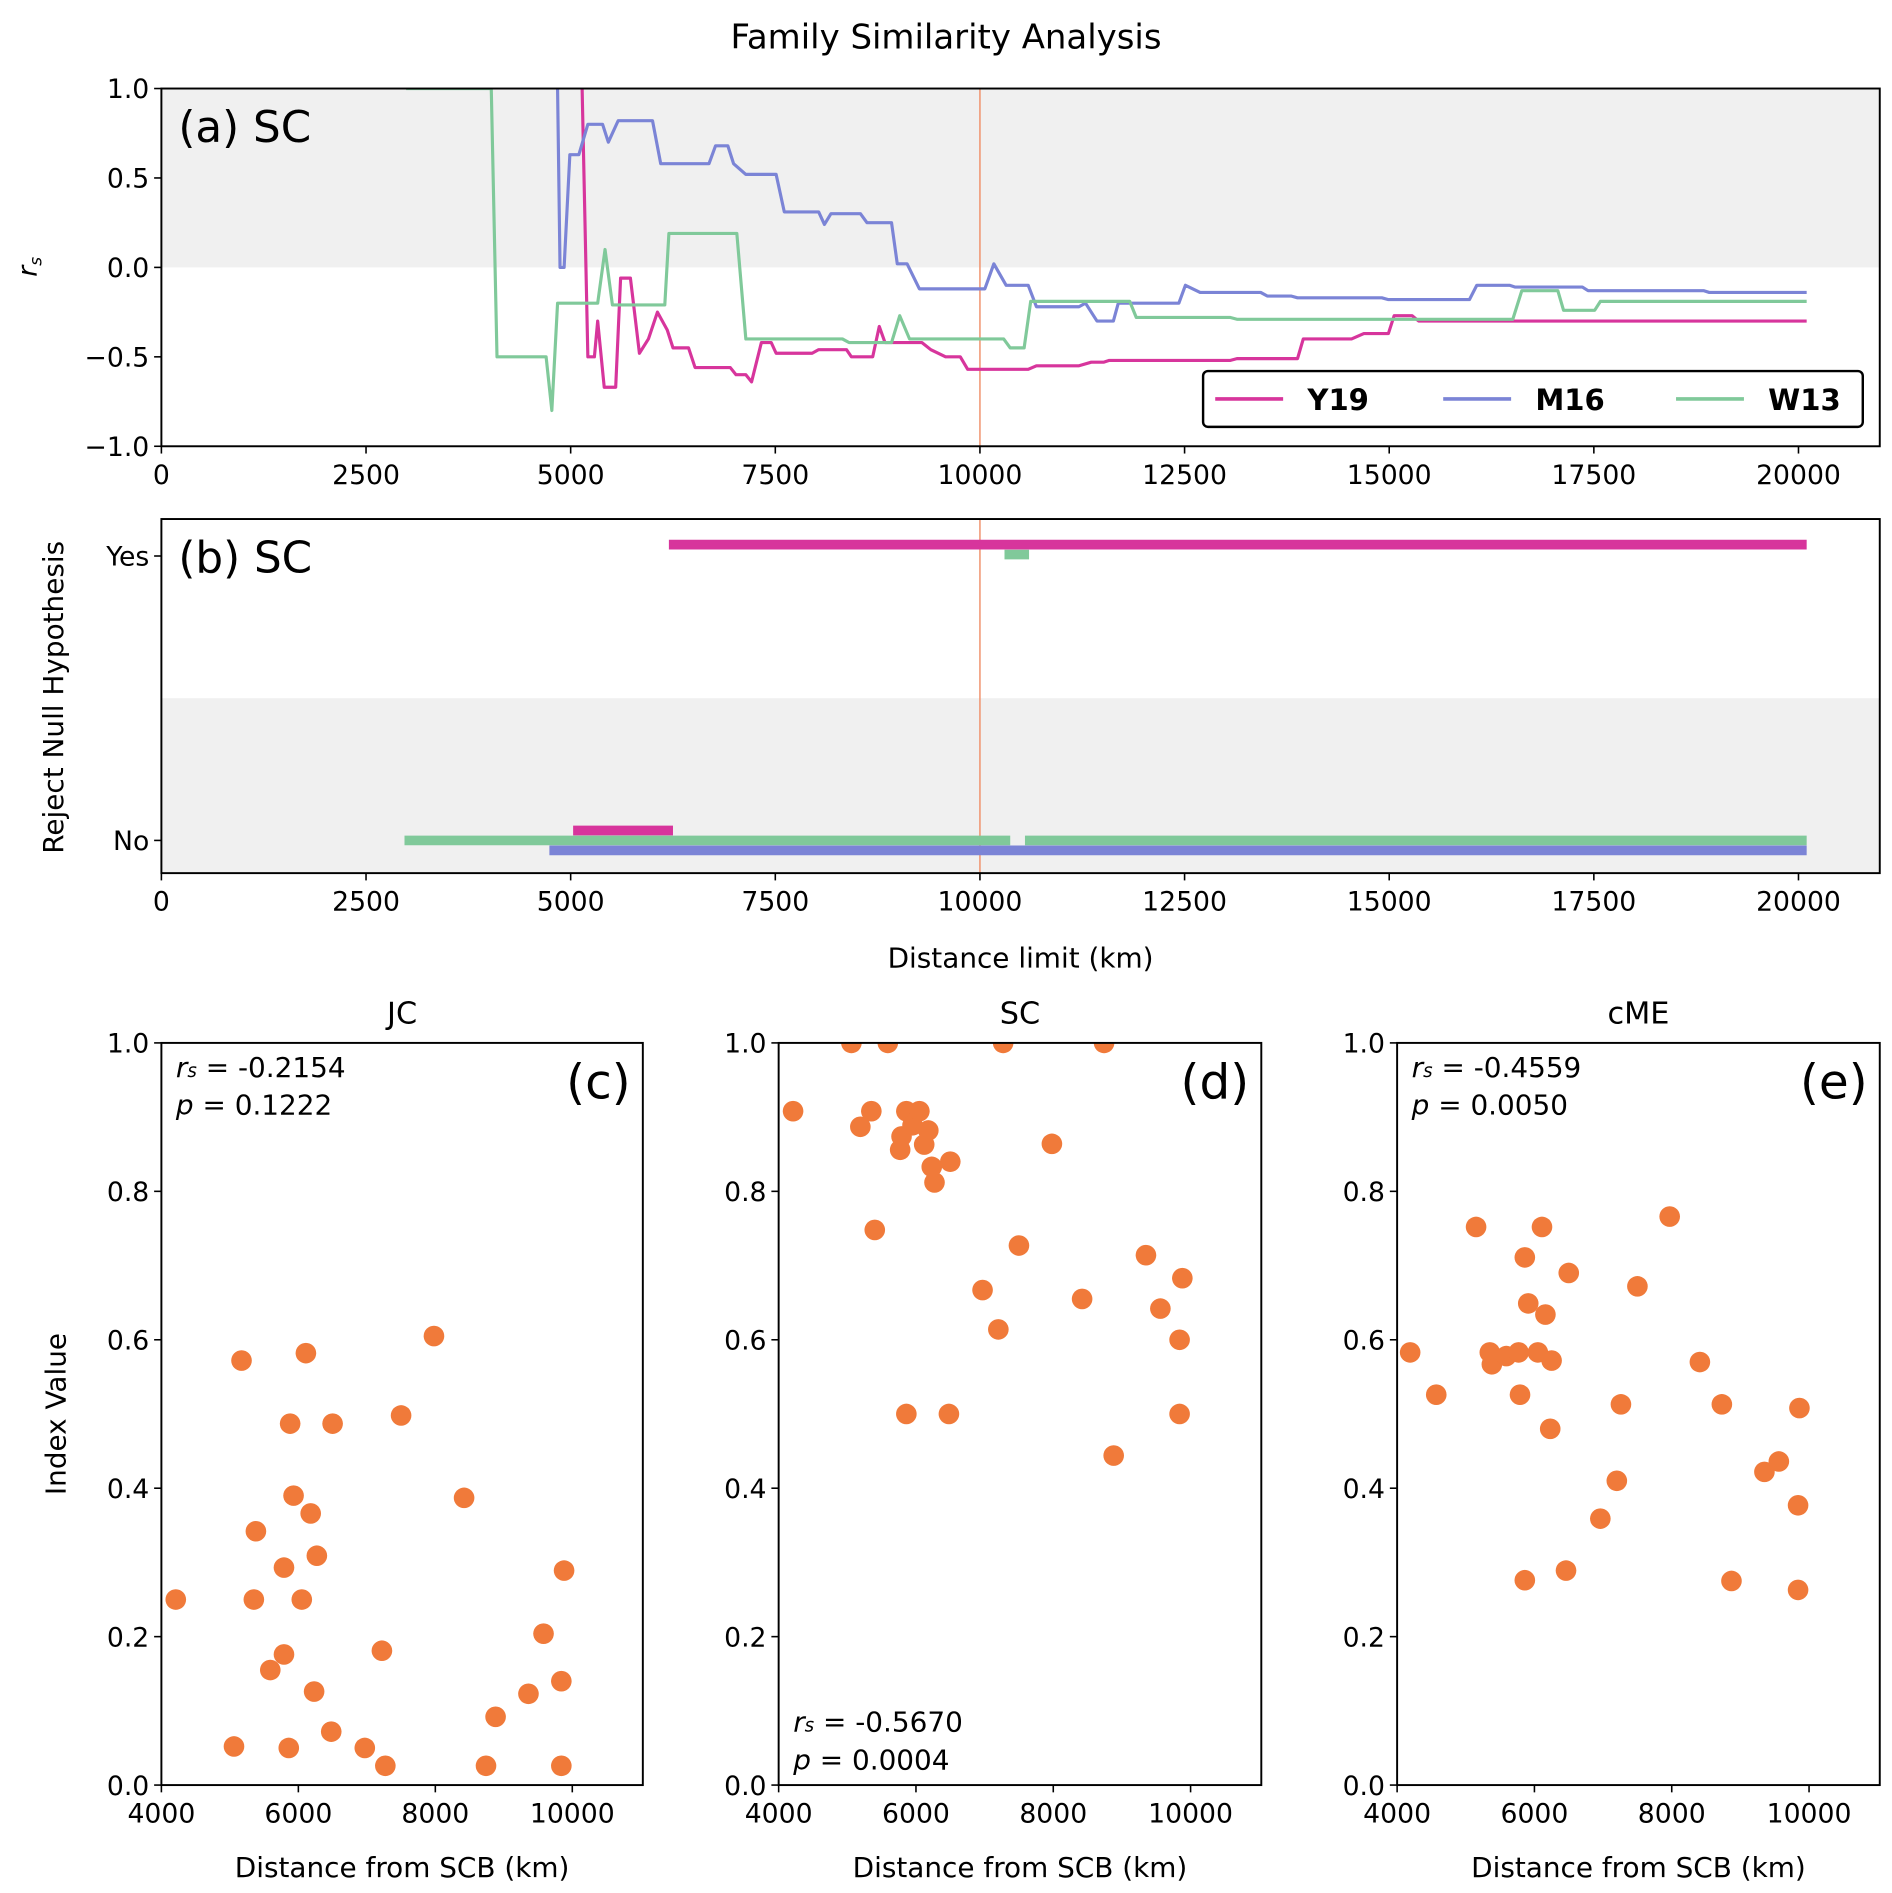 This screenshot has height=1893, width=1892. What do you see at coordinates (131, 841) in the screenshot?
I see `y-tick-label: No` at bounding box center [131, 841].